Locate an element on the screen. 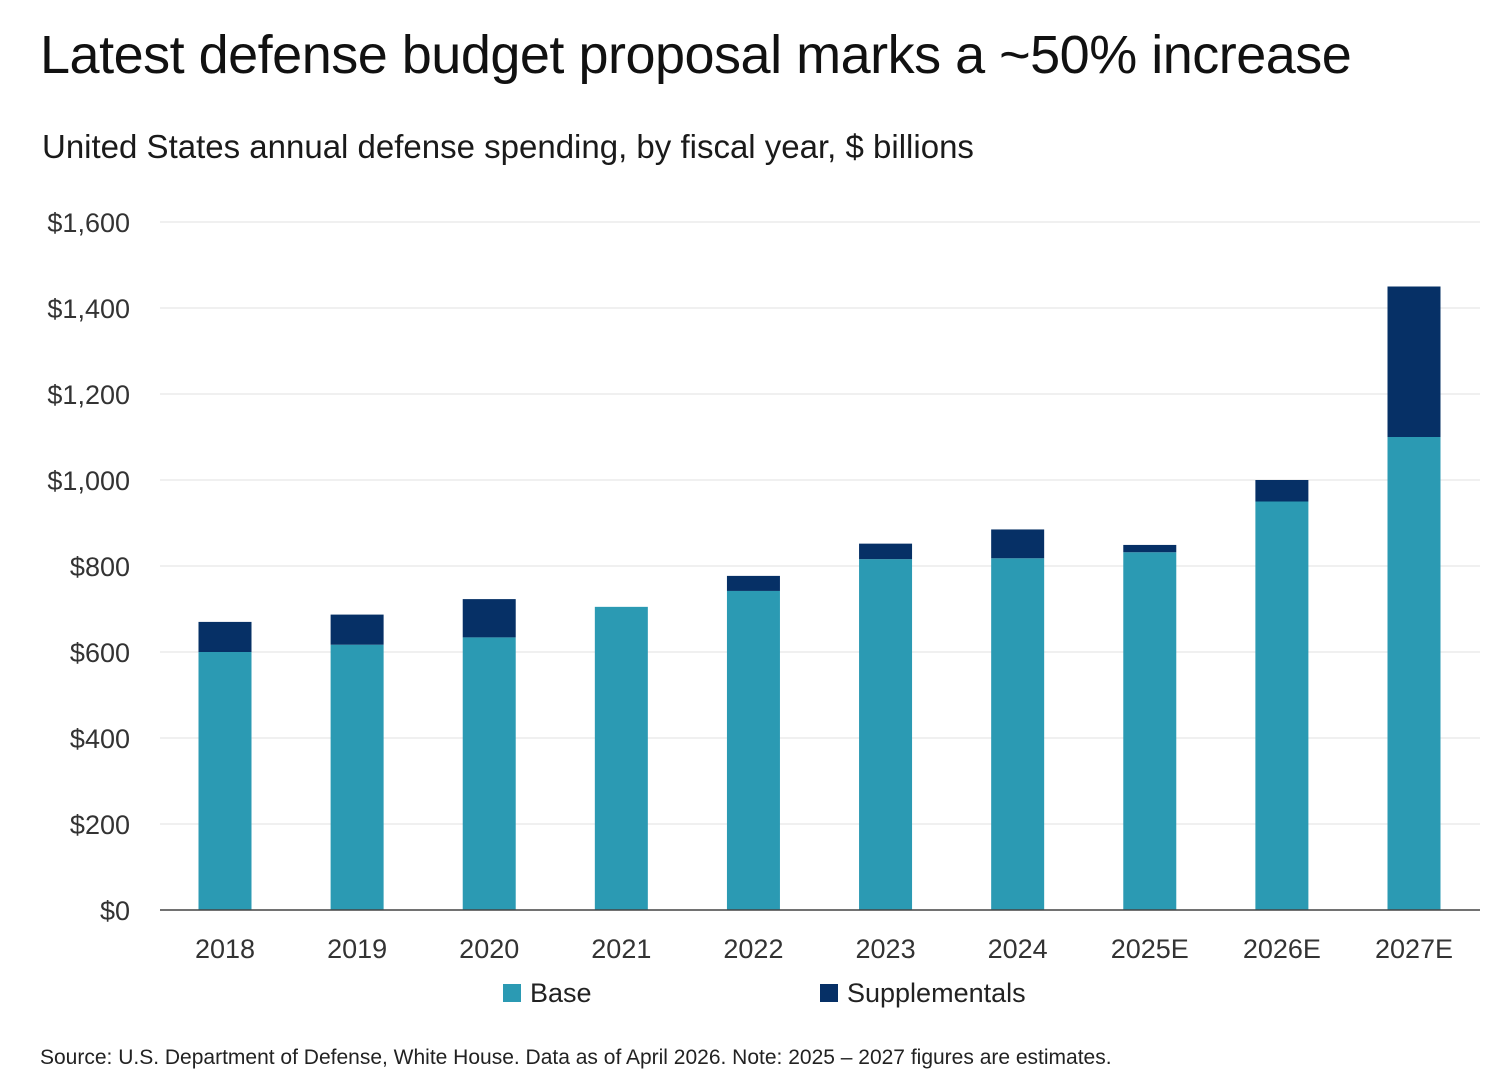 This screenshot has height=1092, width=1504. x-tick-label: 2023 is located at coordinates (886, 949).